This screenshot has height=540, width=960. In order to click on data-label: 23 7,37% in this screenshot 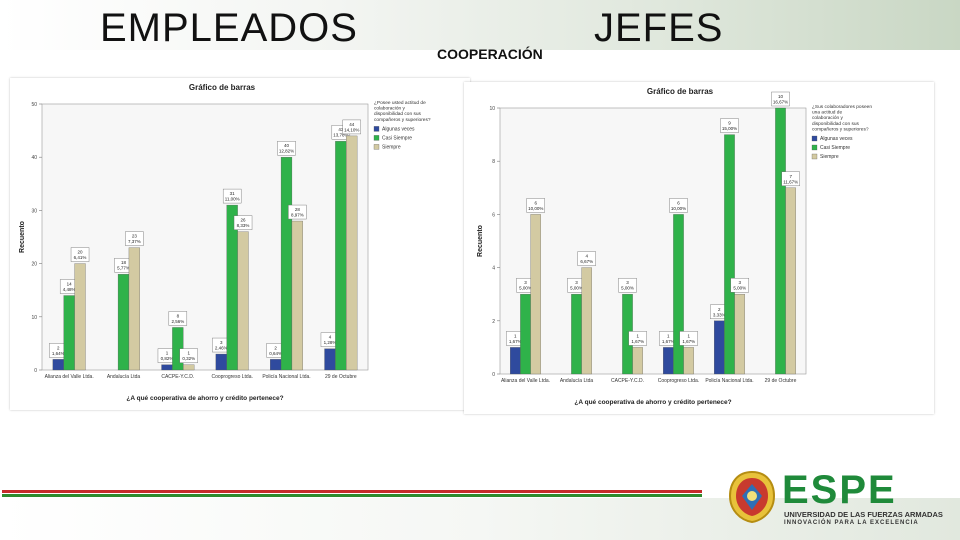, I will do `click(134, 239)`.